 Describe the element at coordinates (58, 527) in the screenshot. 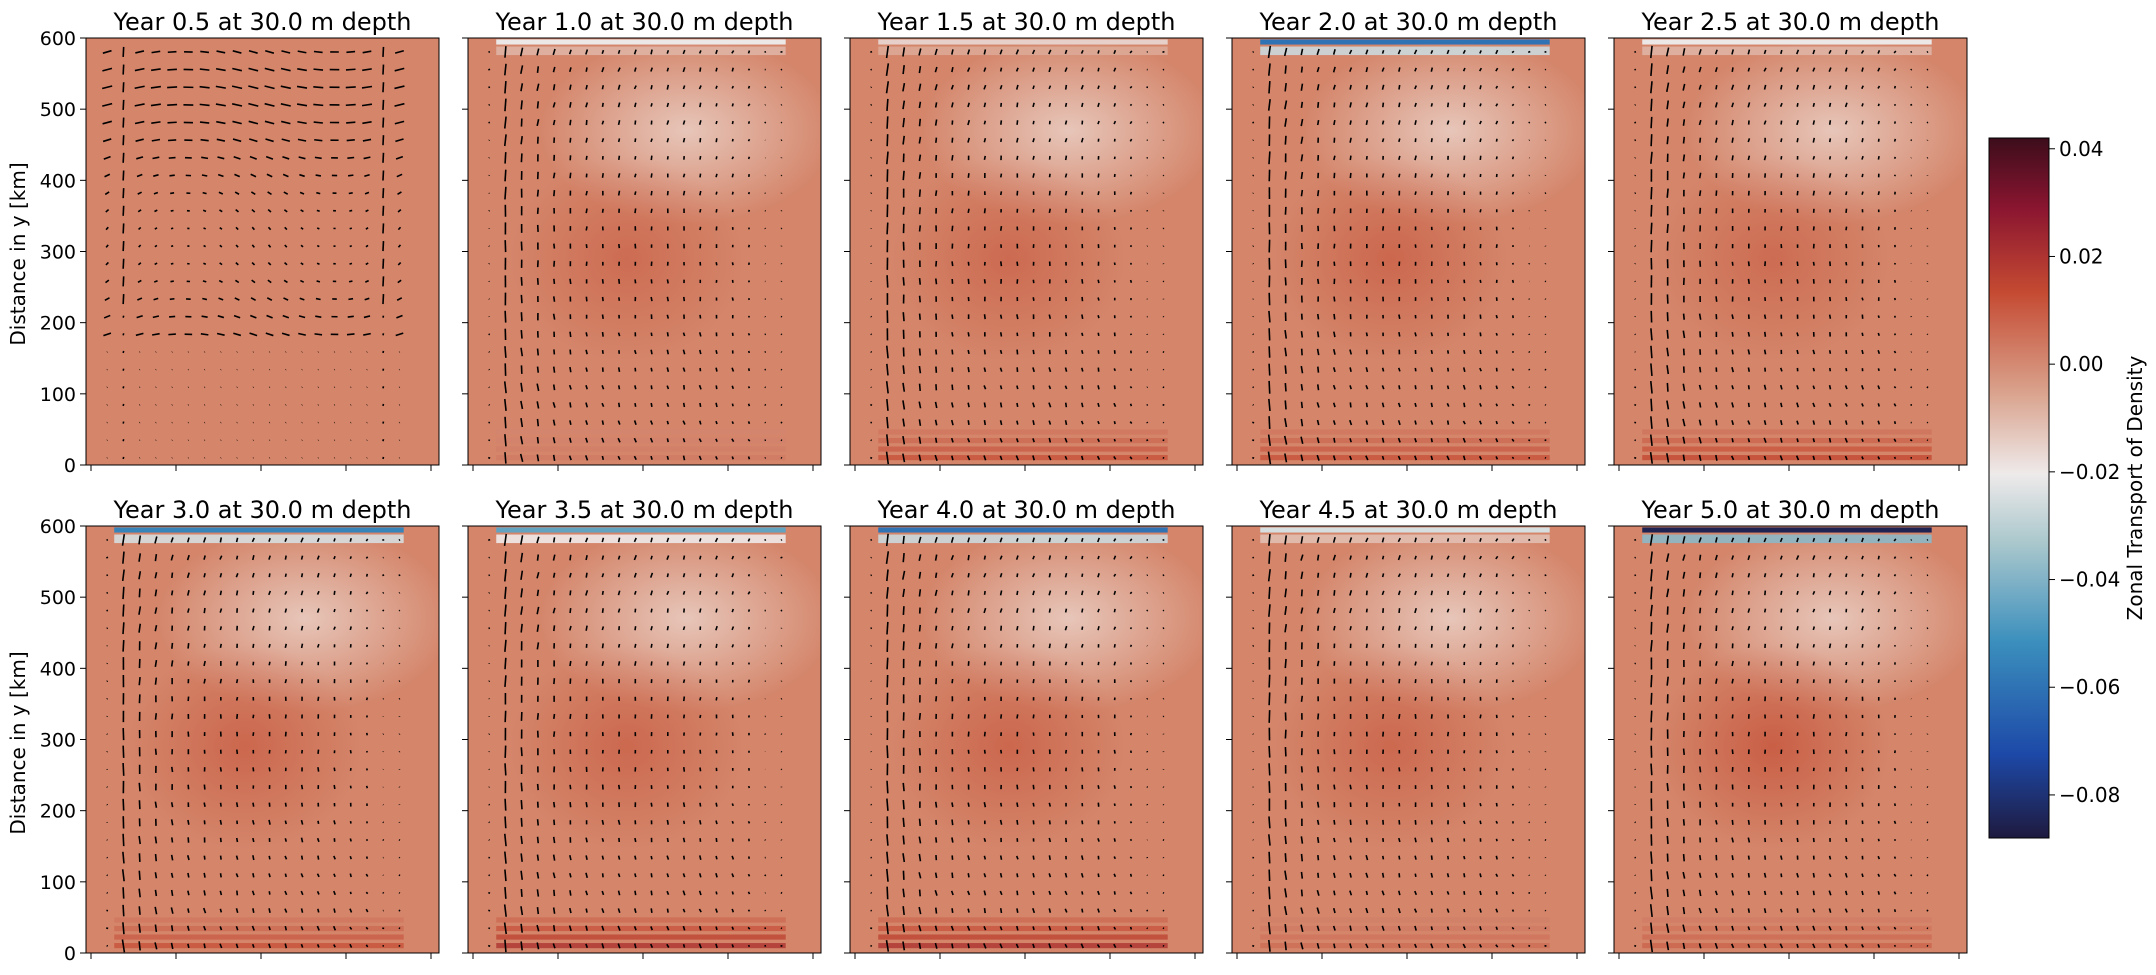

I see `y-tick-label: 600` at that location.